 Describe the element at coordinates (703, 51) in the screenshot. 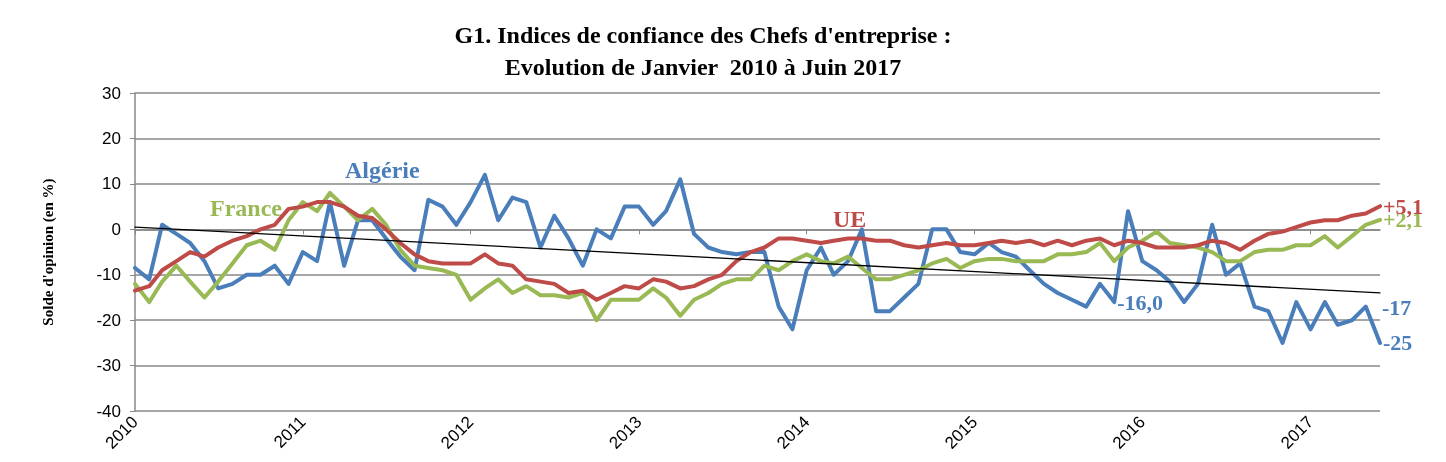

I see `chart-title: G1. Indices de confiance des Chefs d'entreprise : Evolution de Janvier 2010 à Juin 2017` at that location.